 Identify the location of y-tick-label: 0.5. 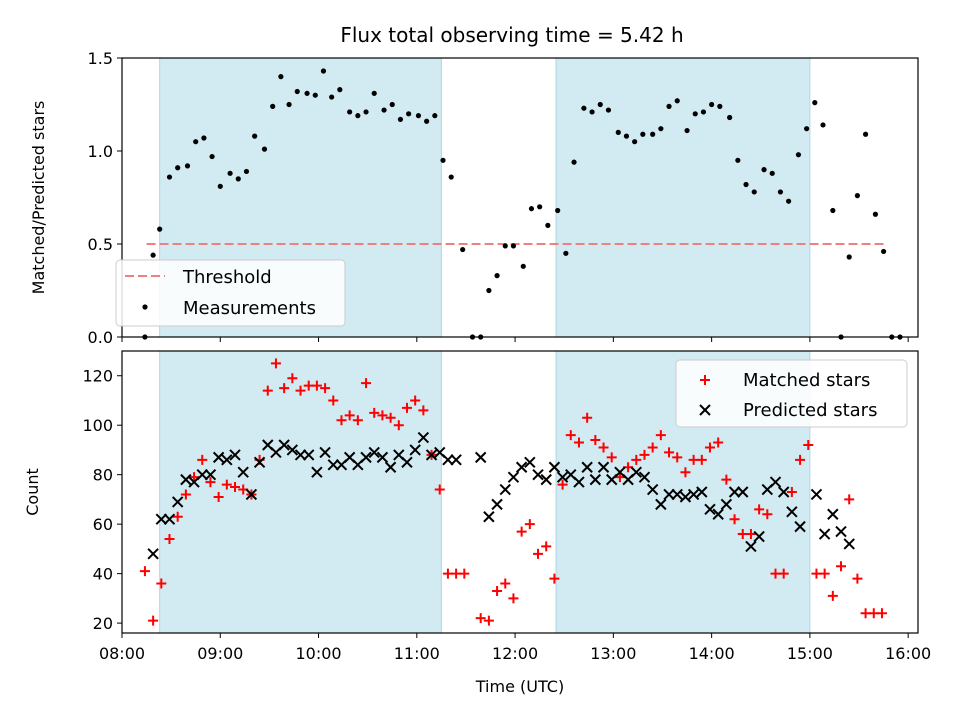
(100, 244).